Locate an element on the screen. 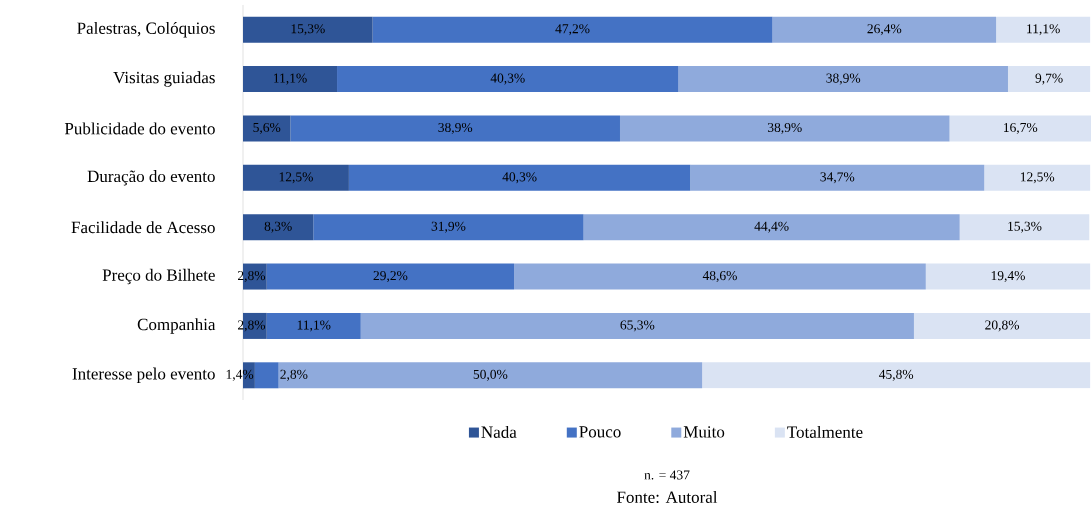  data-label: 2,8% is located at coordinates (294, 375).